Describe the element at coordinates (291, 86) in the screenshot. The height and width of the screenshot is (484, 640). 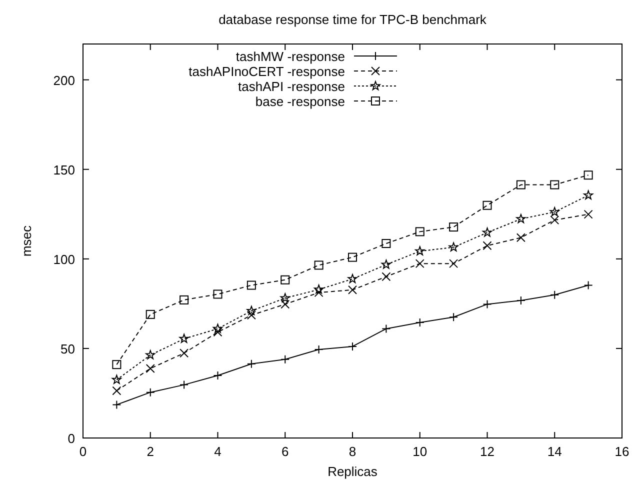
I see `legend-label: tashAPI -response` at that location.